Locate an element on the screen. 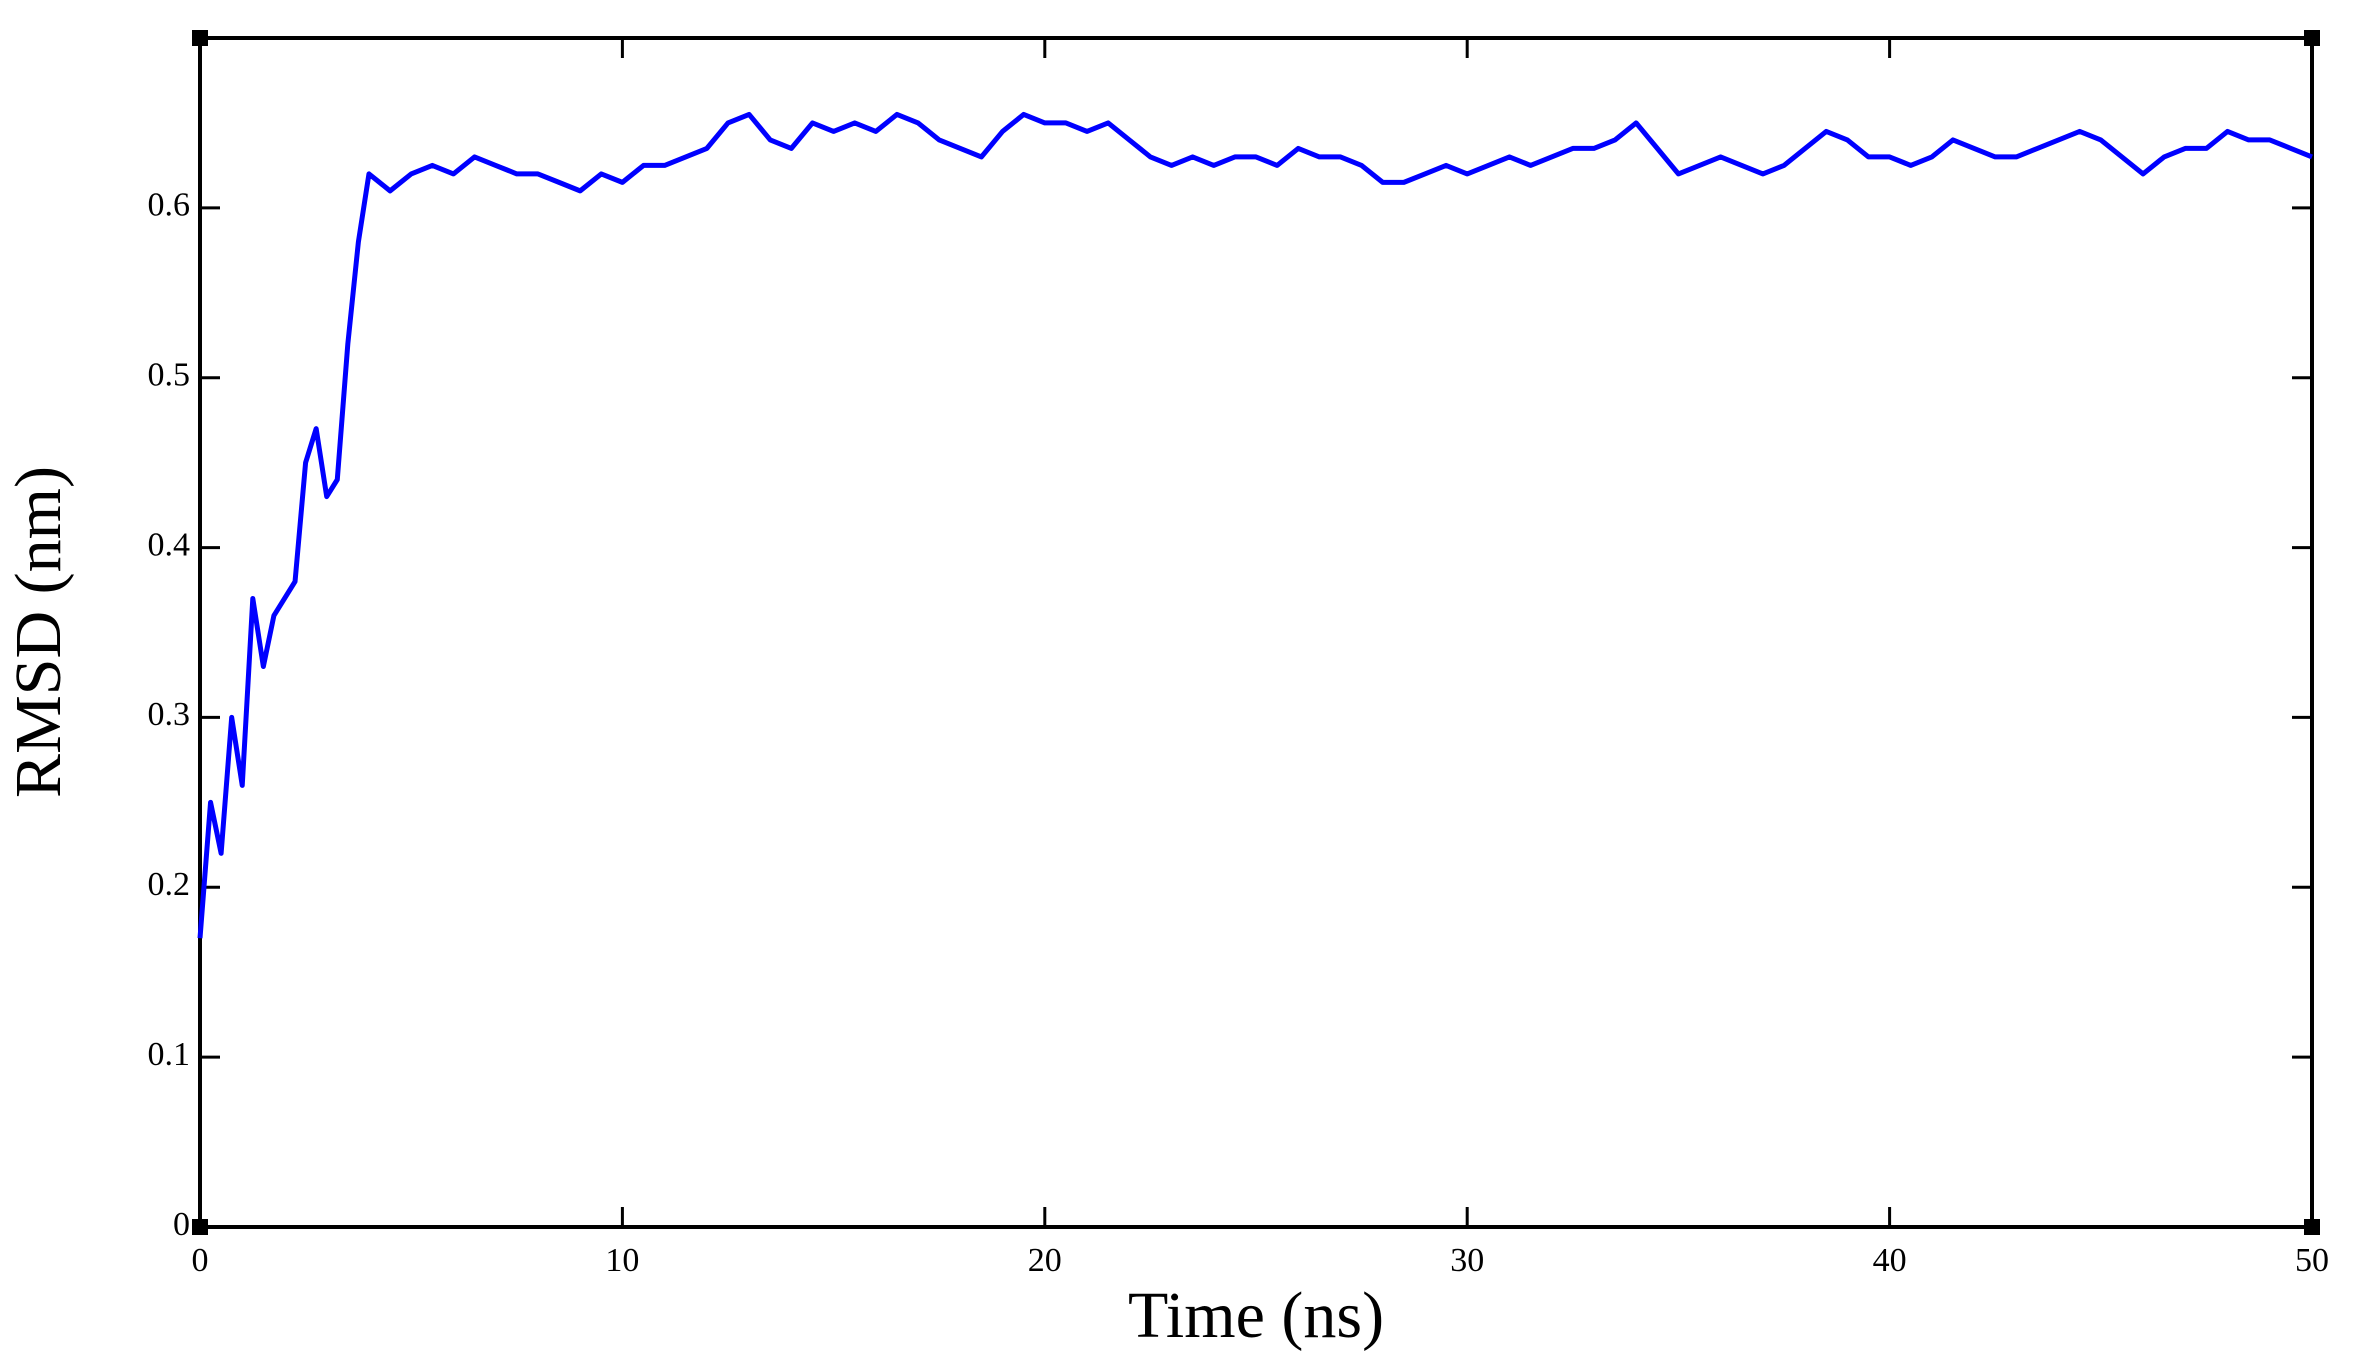 Image resolution: width=2361 pixels, height=1366 pixels. x-tick-label: 40 is located at coordinates (1890, 1260).